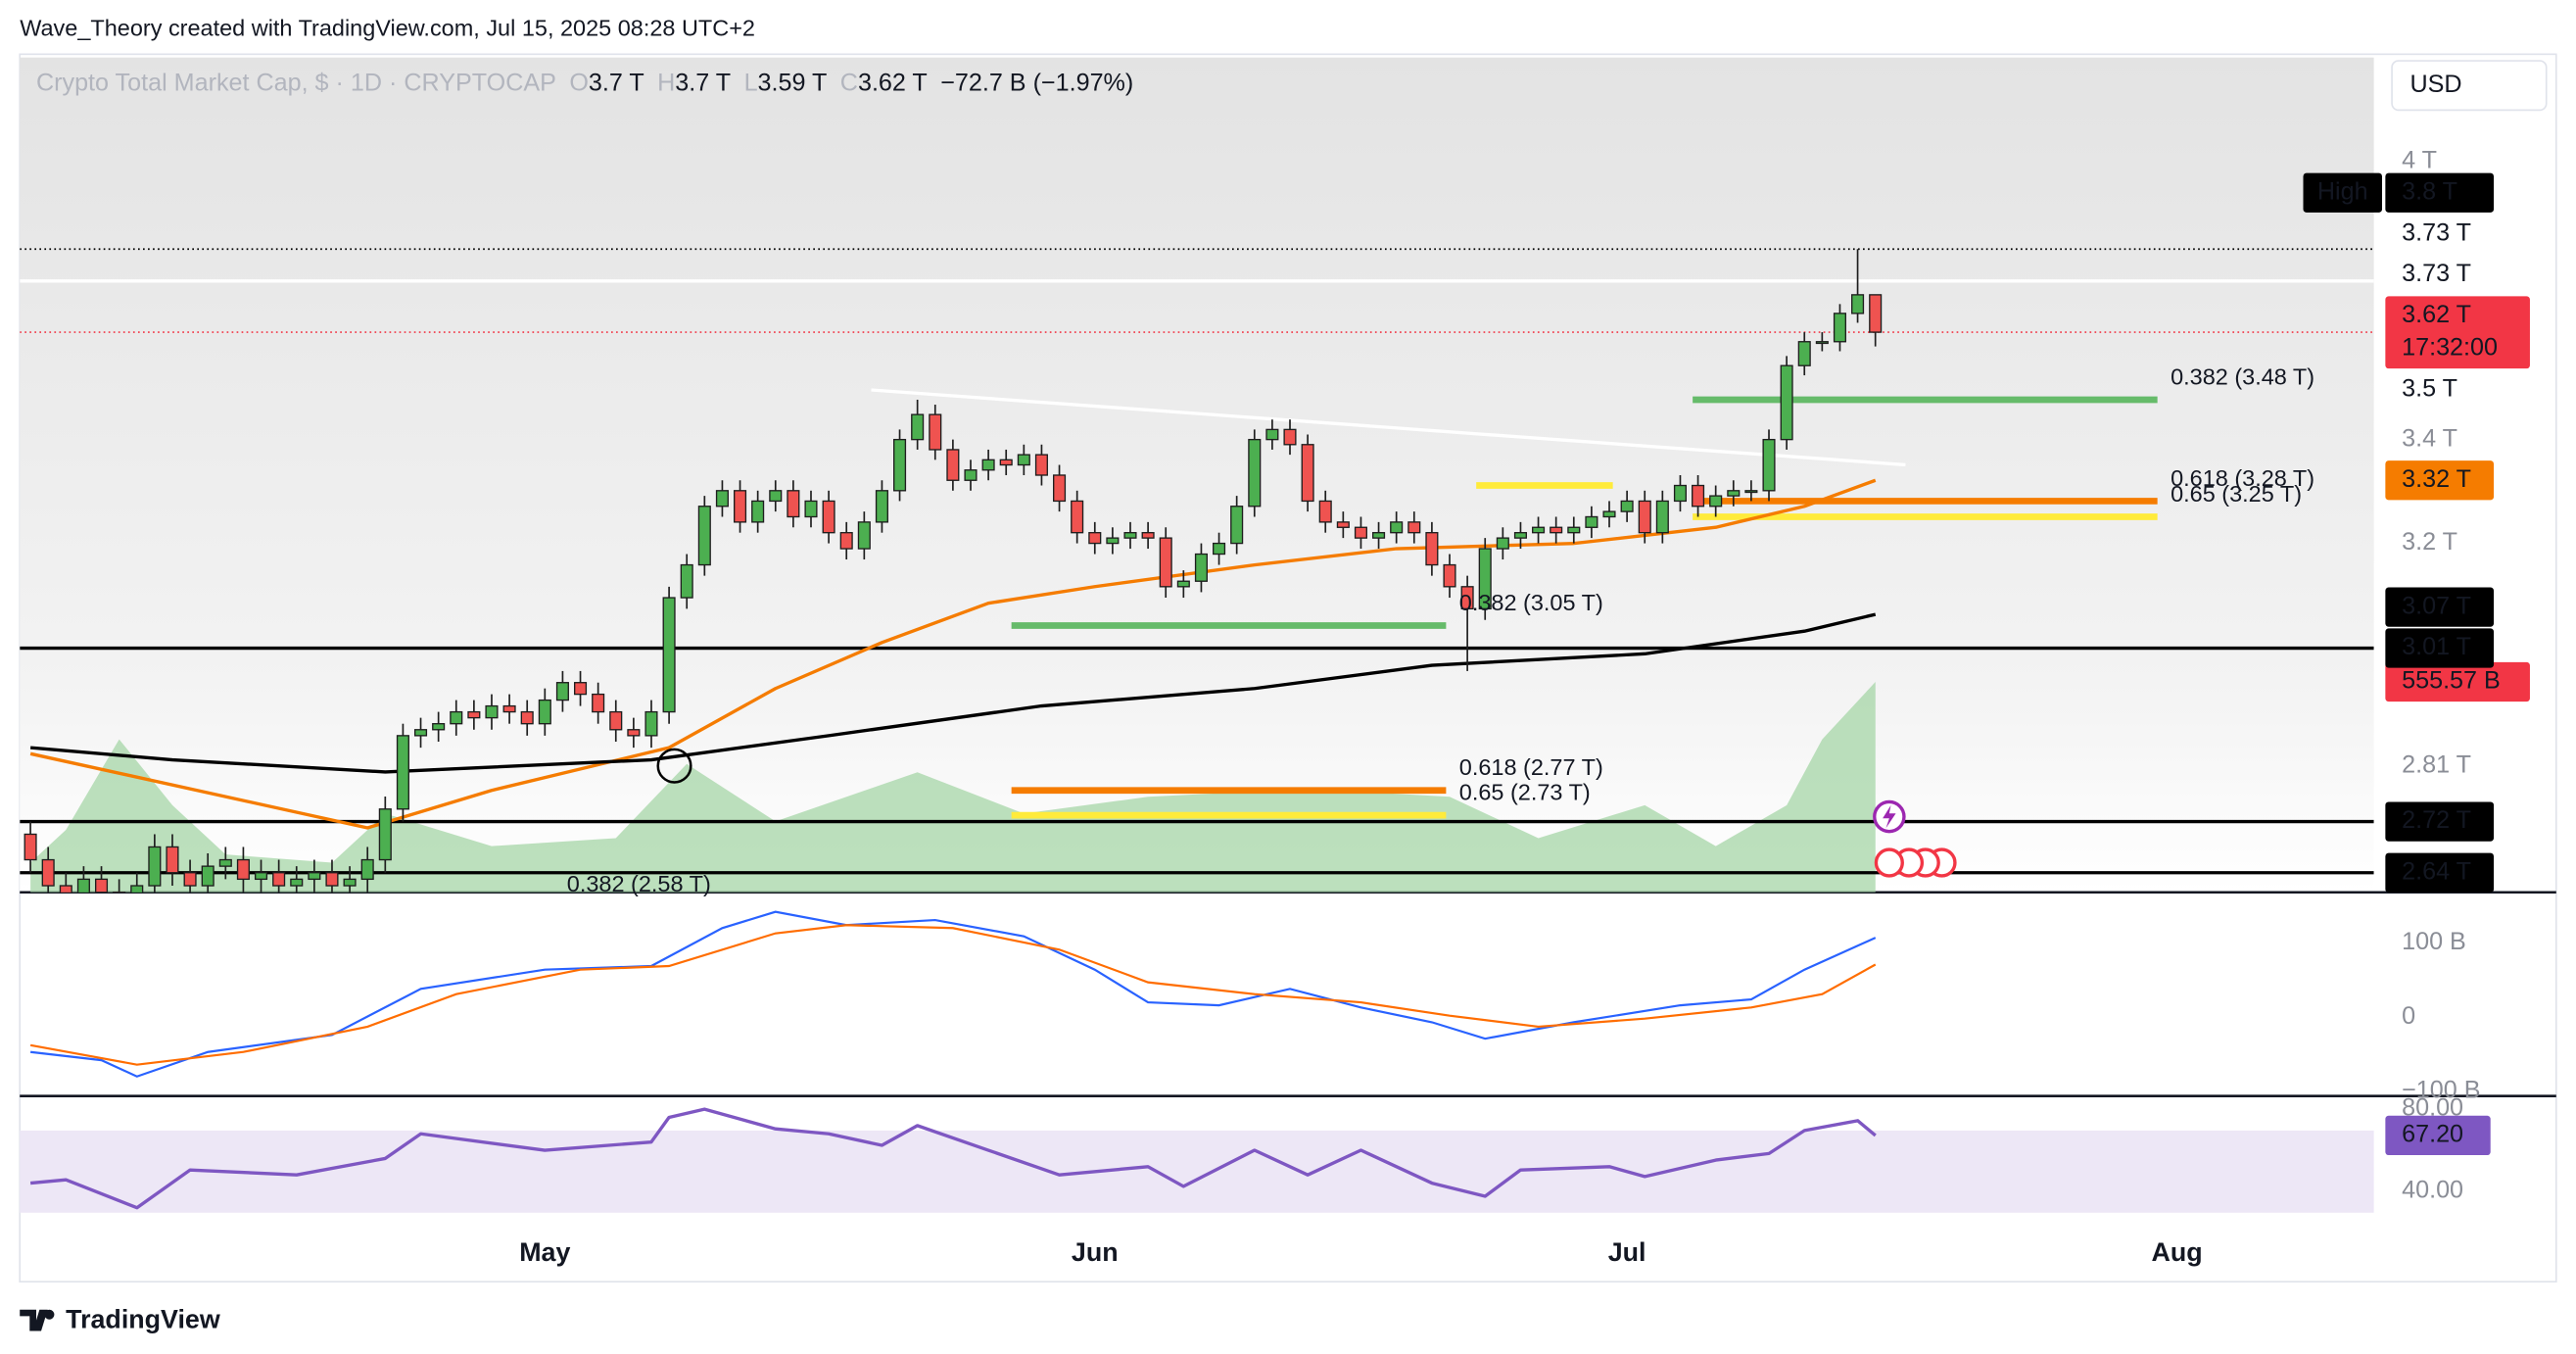  I want to click on volume-area, so click(953, 787).